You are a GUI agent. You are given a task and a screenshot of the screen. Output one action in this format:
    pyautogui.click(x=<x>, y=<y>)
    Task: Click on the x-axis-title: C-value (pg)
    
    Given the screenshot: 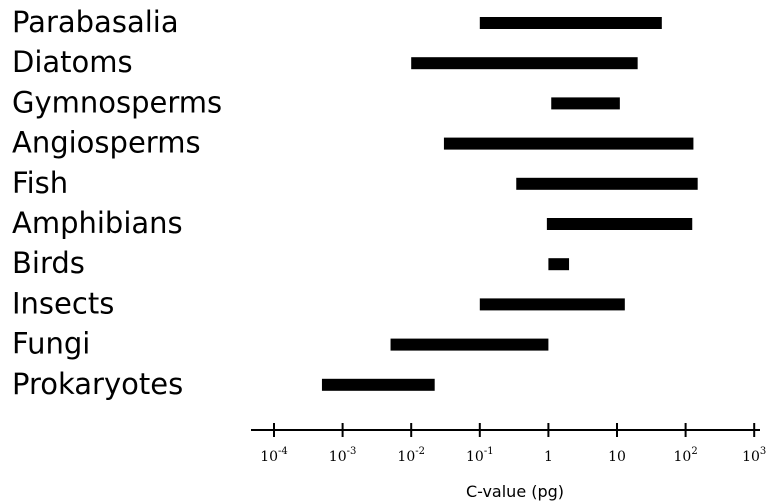 What is the action you would take?
    pyautogui.click(x=515, y=491)
    